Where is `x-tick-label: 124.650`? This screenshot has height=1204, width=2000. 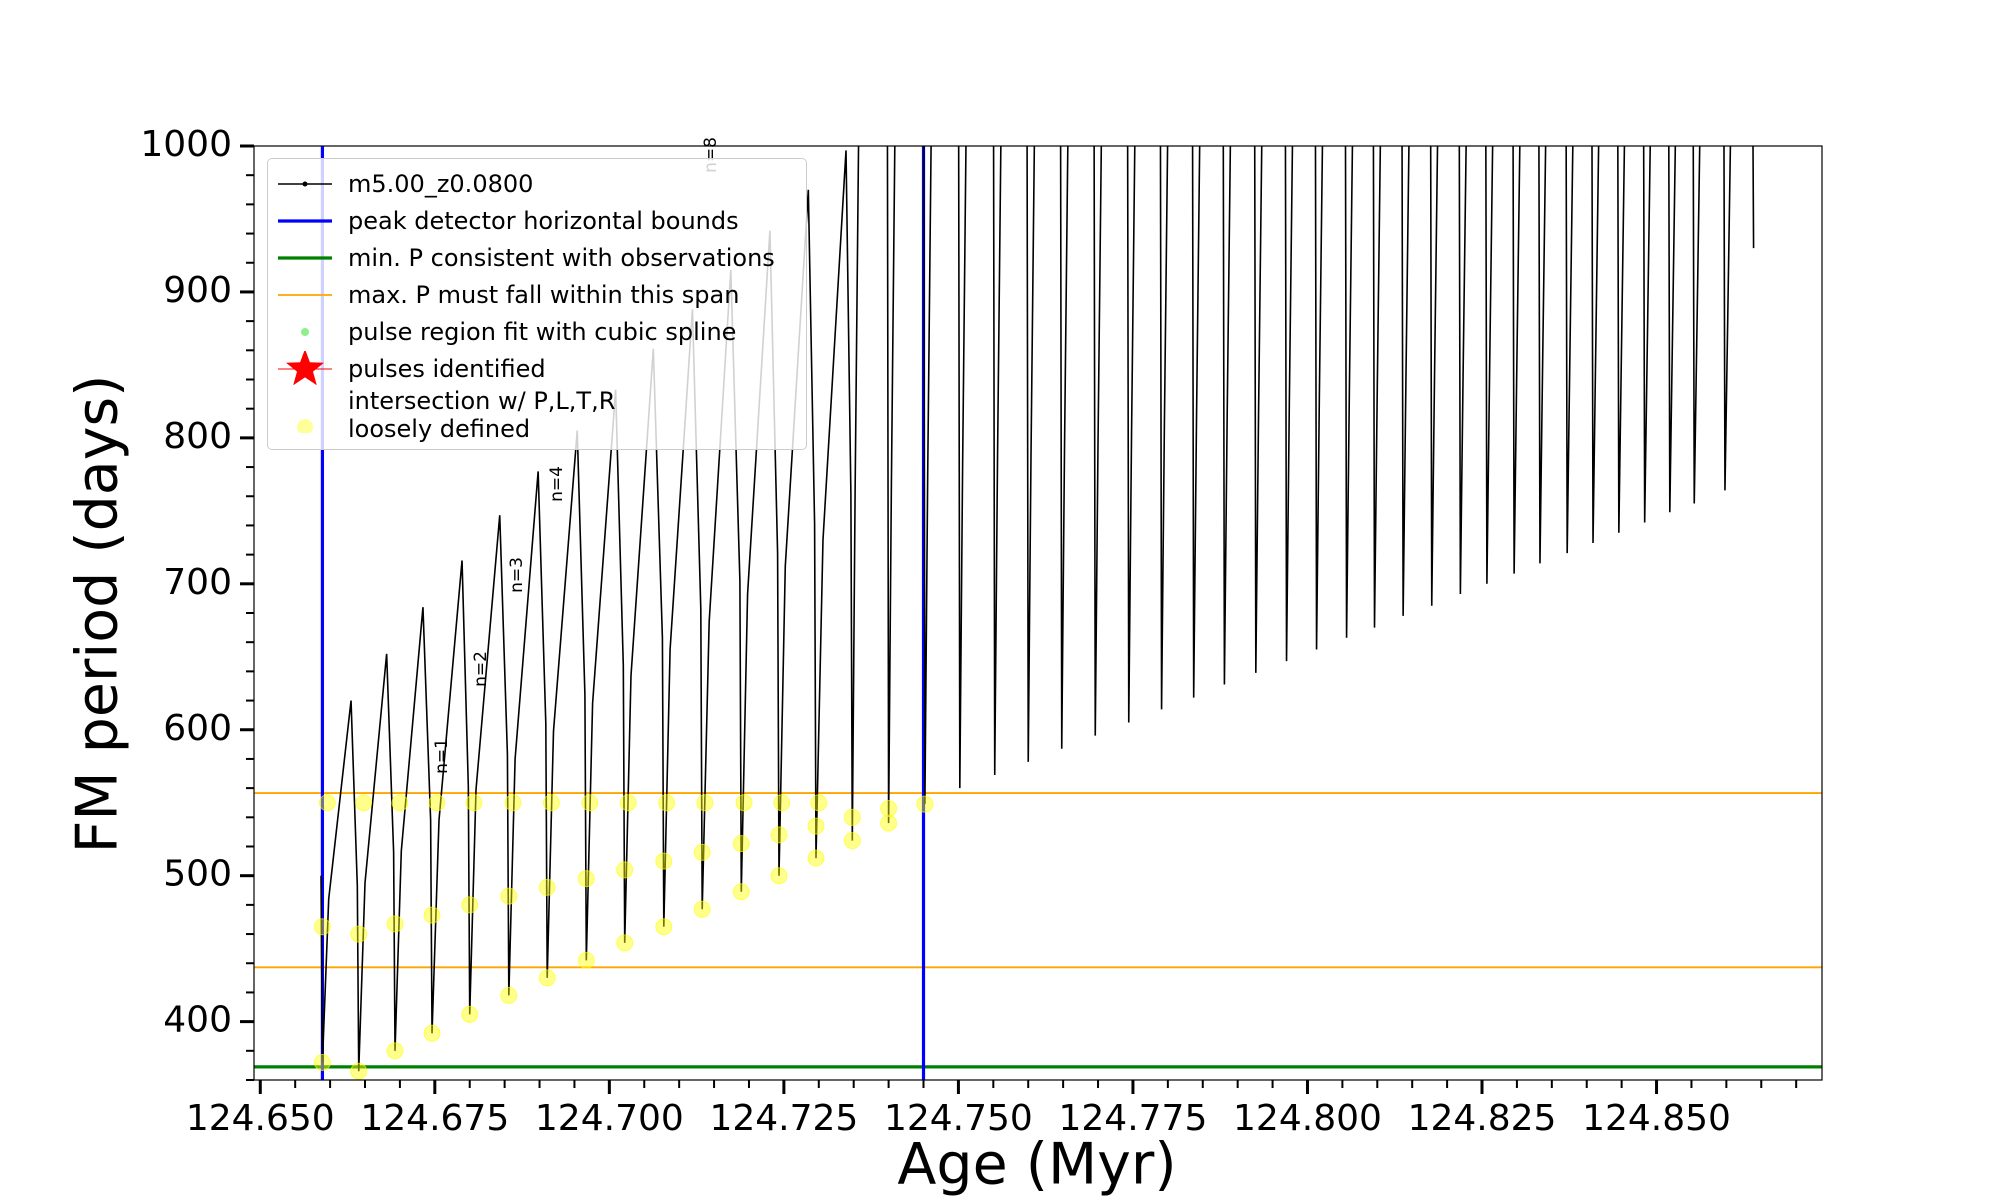 x-tick-label: 124.650 is located at coordinates (260, 1118).